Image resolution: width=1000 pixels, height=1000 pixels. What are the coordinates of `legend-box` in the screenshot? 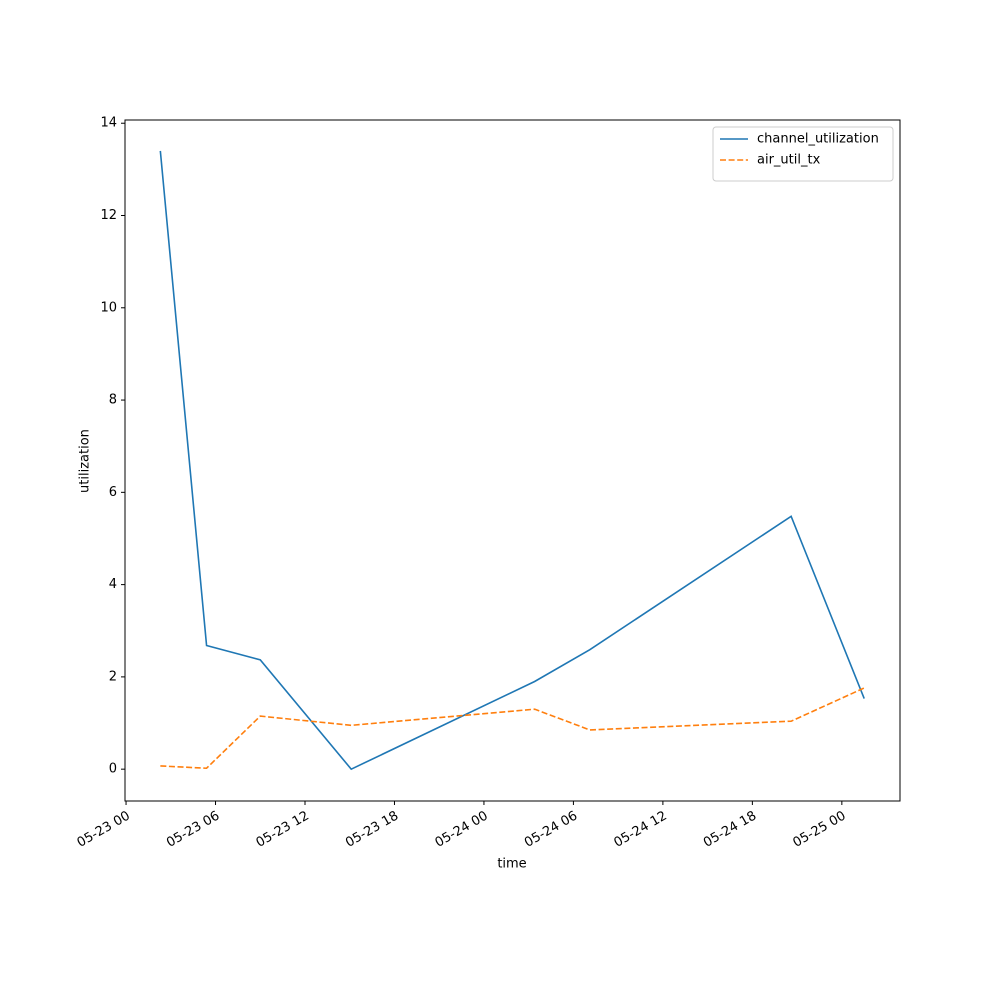 It's located at (803, 154).